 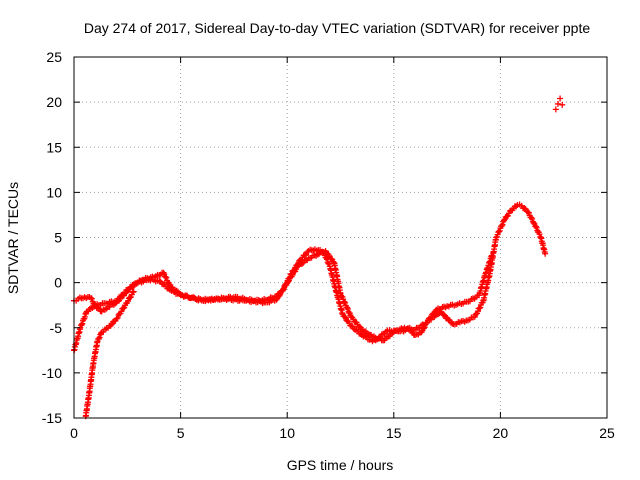 What do you see at coordinates (181, 433) in the screenshot?
I see `x-tick-label: 5` at bounding box center [181, 433].